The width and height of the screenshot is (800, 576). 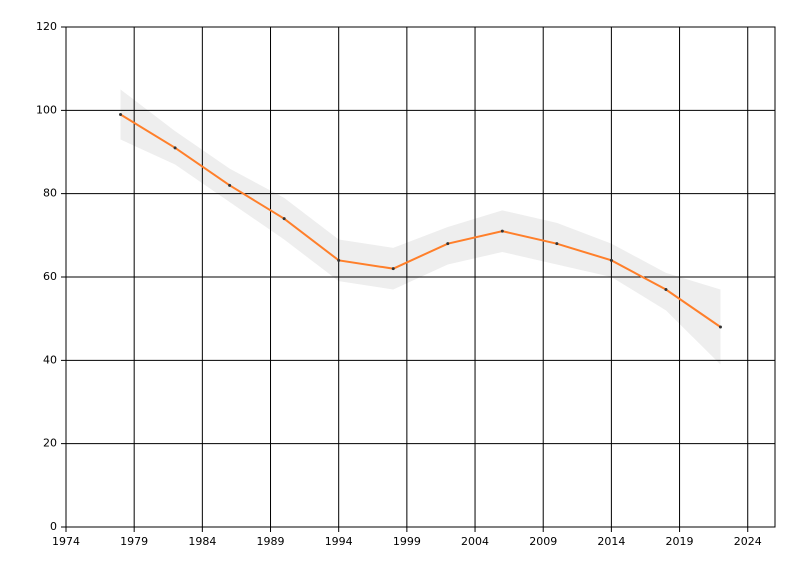 I want to click on y-tick-label: 0, so click(x=53, y=526).